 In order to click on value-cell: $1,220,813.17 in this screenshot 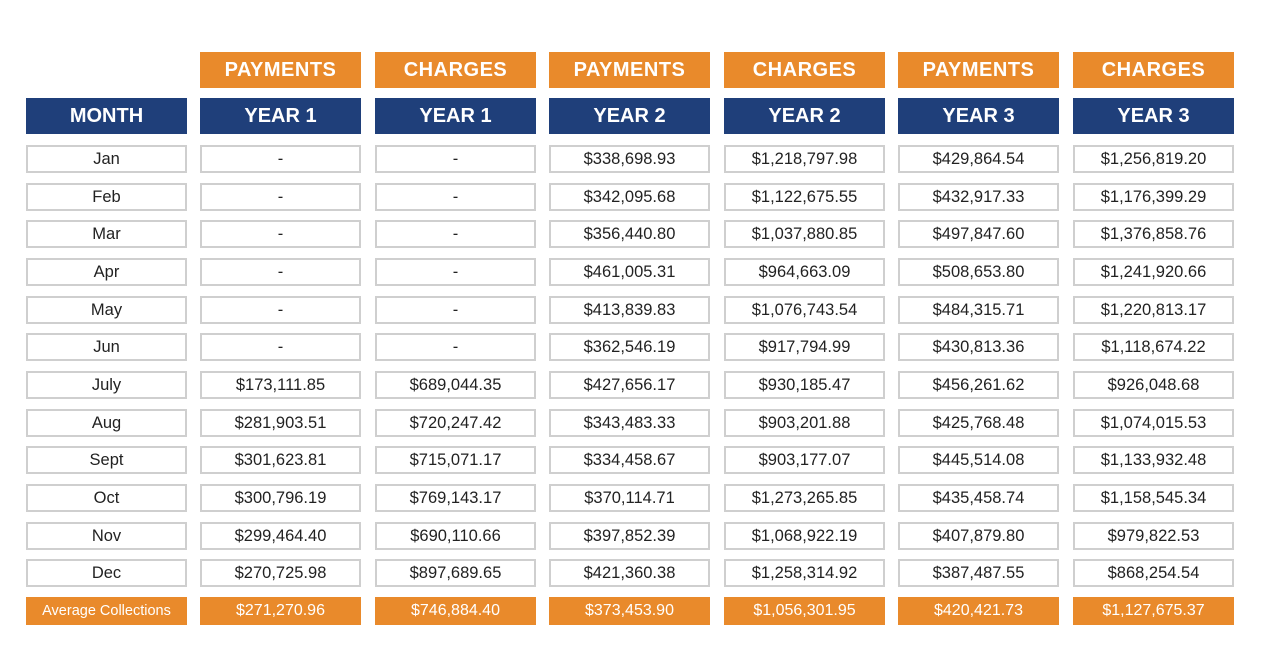, I will do `click(1153, 310)`.